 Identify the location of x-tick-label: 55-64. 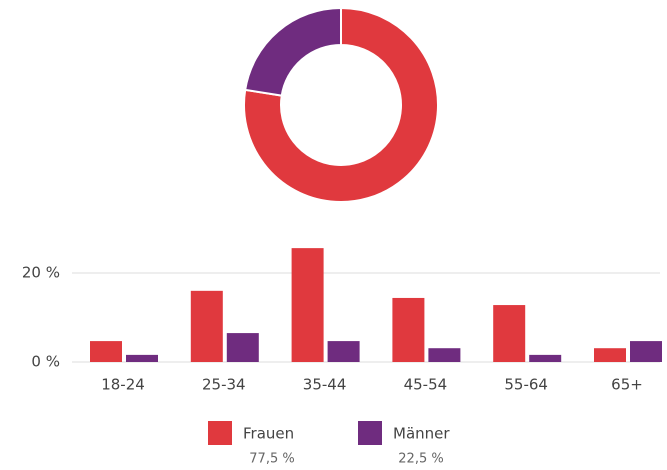
(526, 385).